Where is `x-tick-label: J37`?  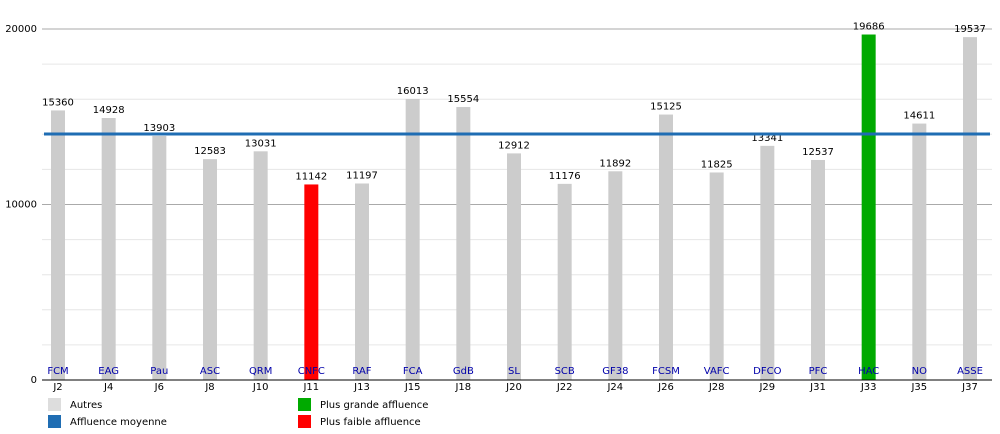
x-tick-label: J37 is located at coordinates (969, 387).